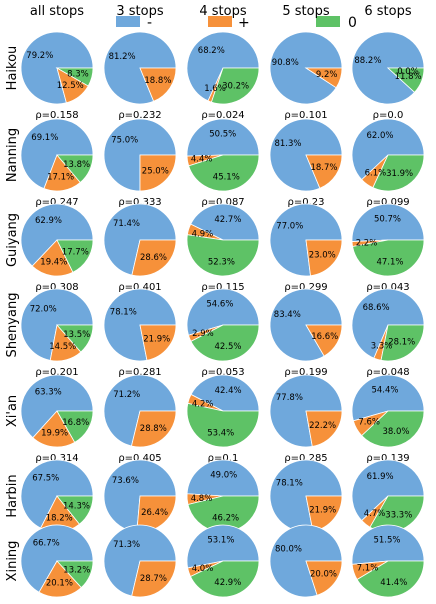 This screenshot has height=604, width=436. What do you see at coordinates (54, 434) in the screenshot?
I see `label-plus: 19.9%` at bounding box center [54, 434].